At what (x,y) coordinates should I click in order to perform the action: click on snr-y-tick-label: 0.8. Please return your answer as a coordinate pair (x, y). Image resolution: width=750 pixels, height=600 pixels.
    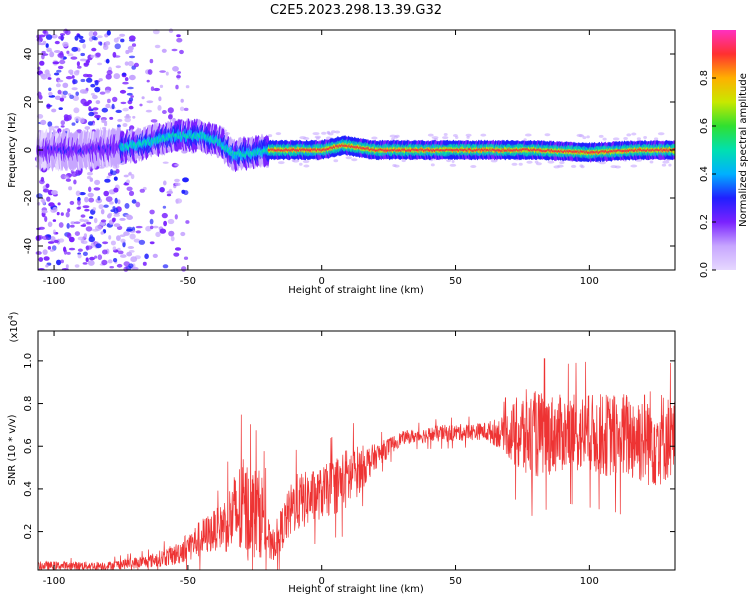
    Looking at the image, I should click on (28, 404).